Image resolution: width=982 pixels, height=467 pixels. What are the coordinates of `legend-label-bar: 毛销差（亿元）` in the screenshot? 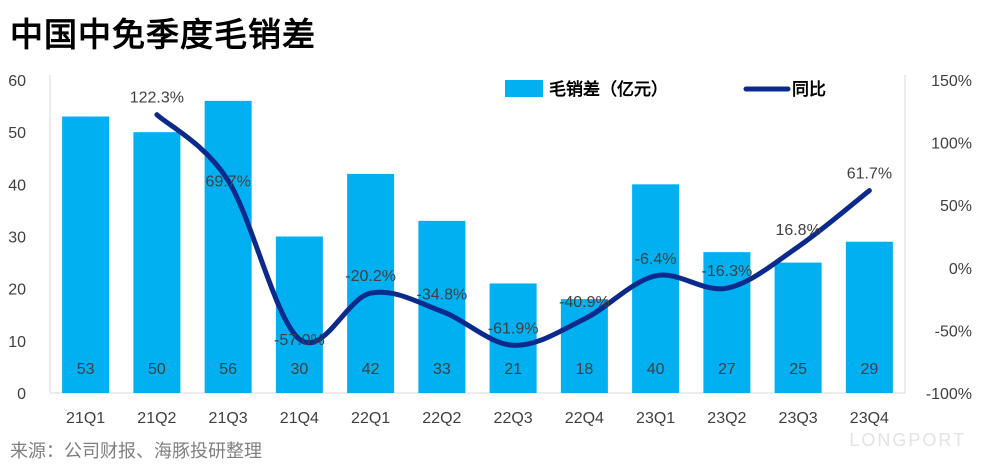 It's located at (608, 89).